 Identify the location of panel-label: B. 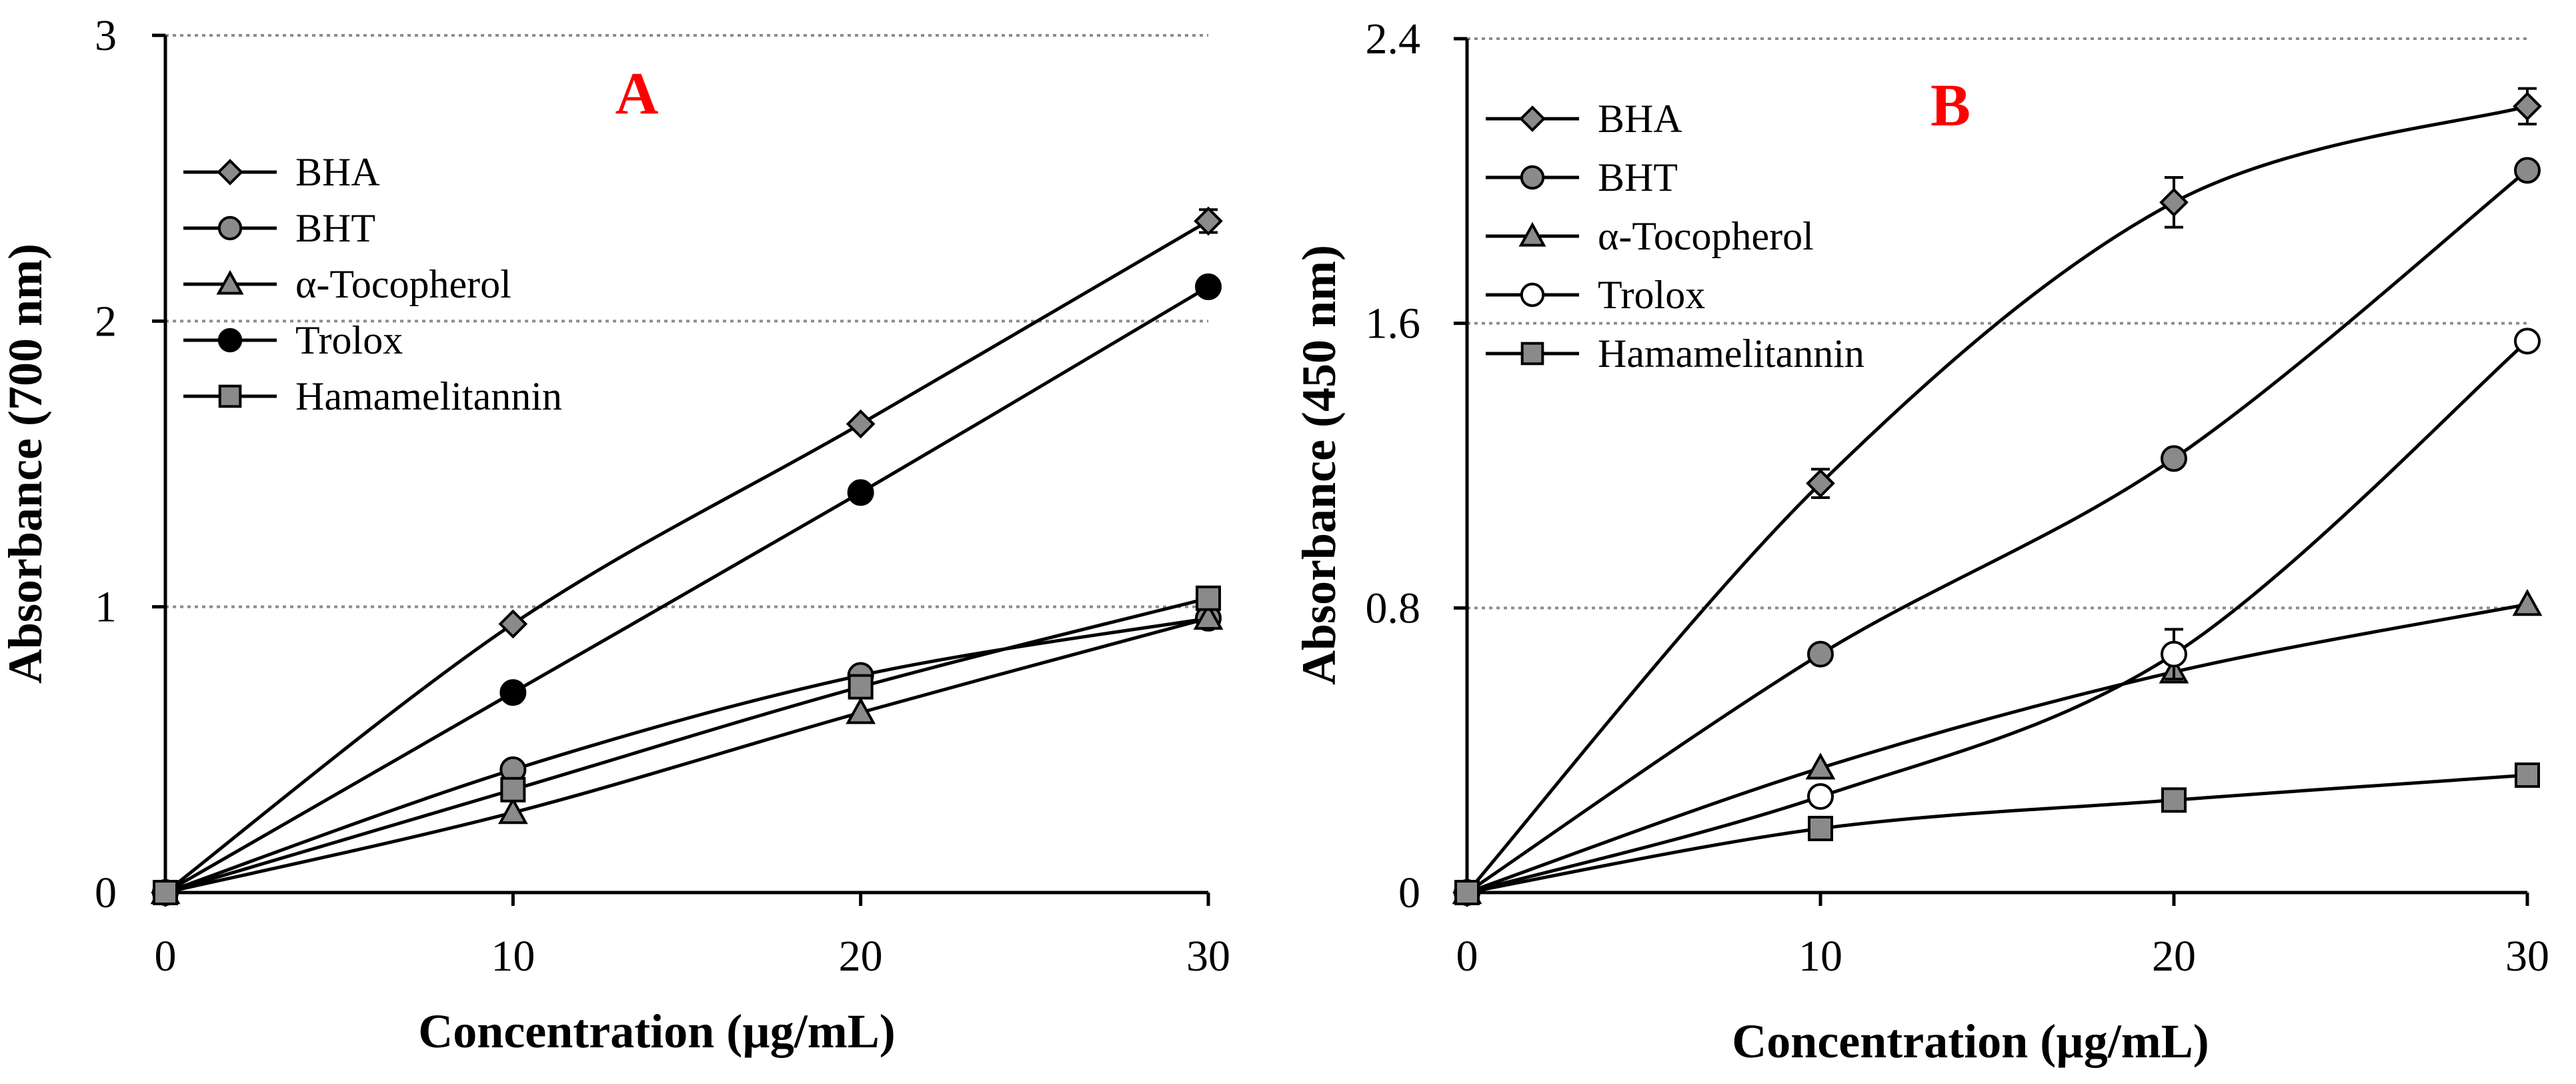
(1950, 106).